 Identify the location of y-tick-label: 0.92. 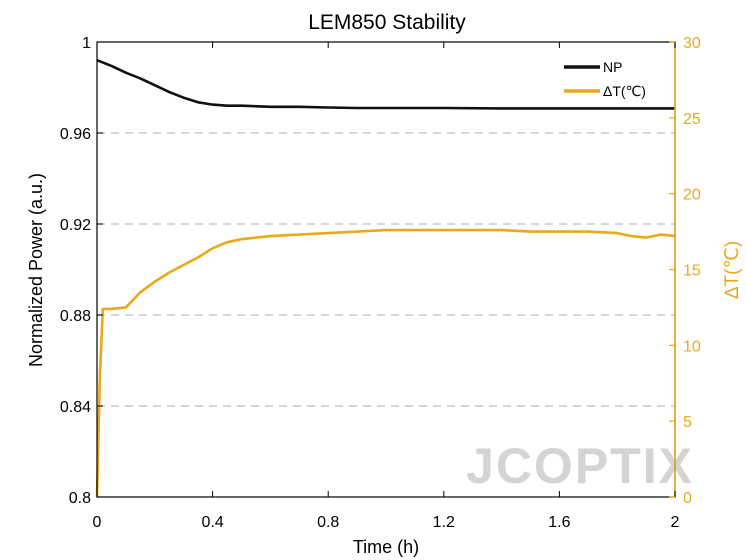
(75, 225).